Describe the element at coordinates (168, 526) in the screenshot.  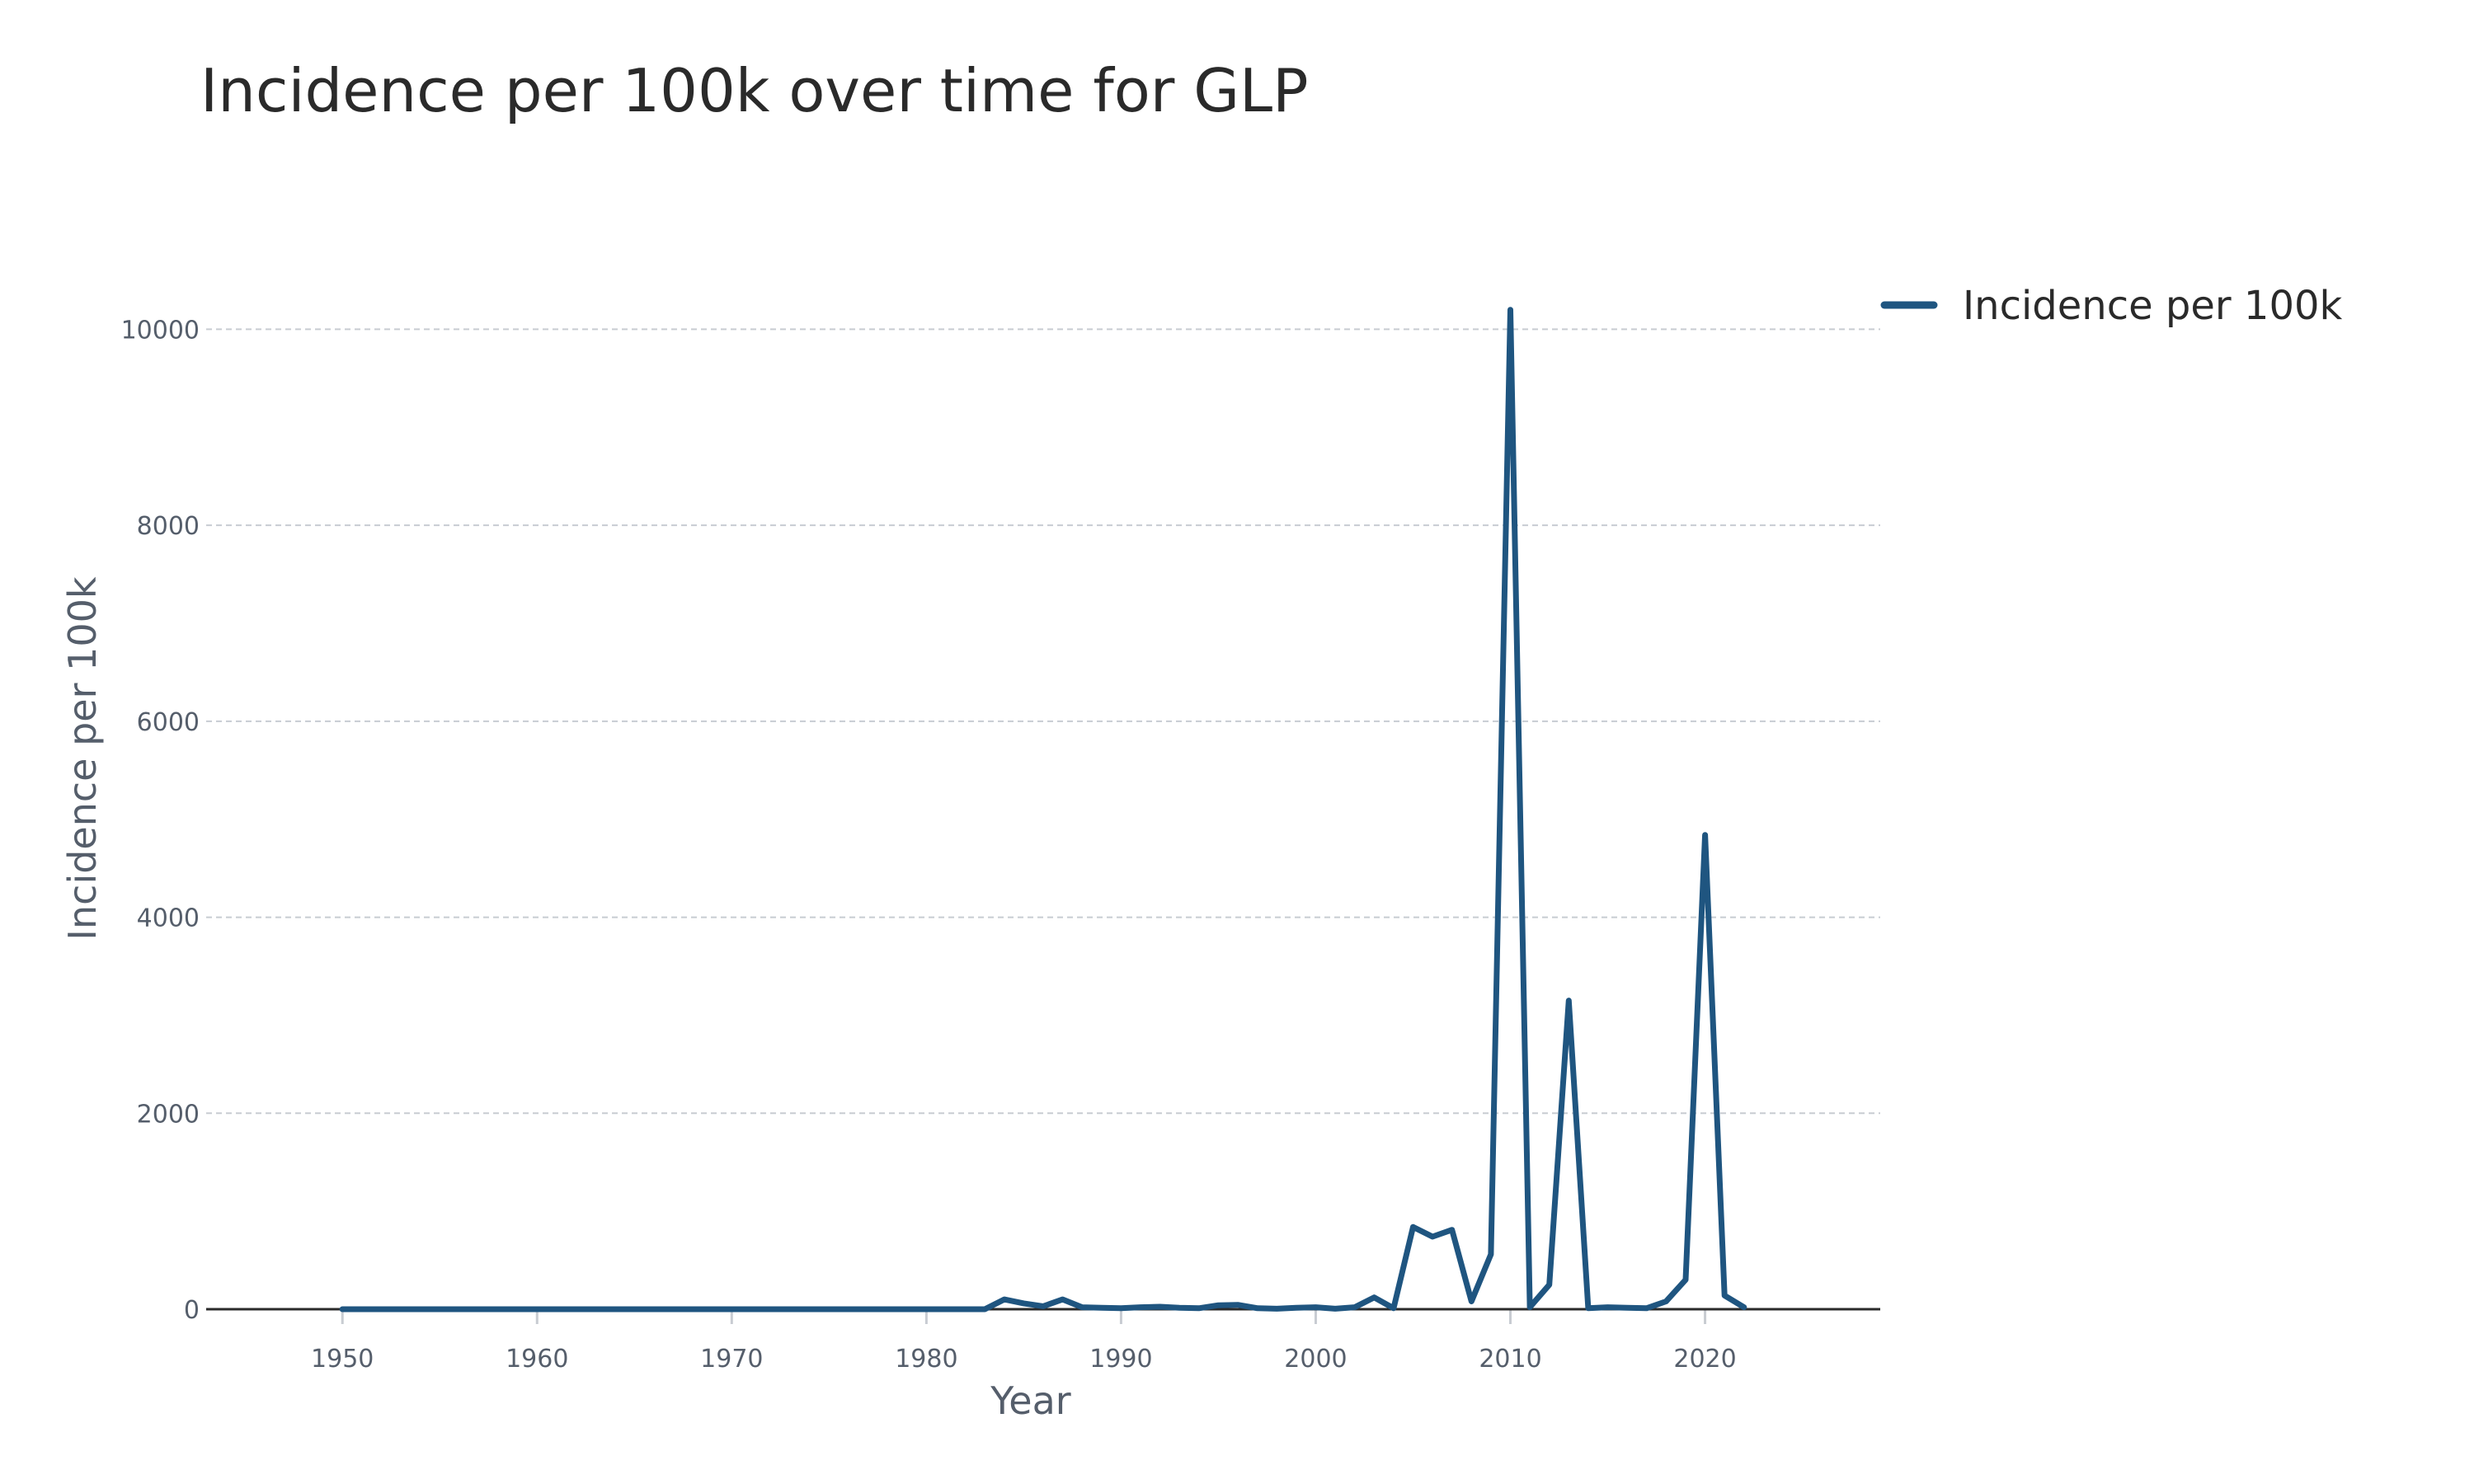
I see `y-tick-label: 8000` at that location.